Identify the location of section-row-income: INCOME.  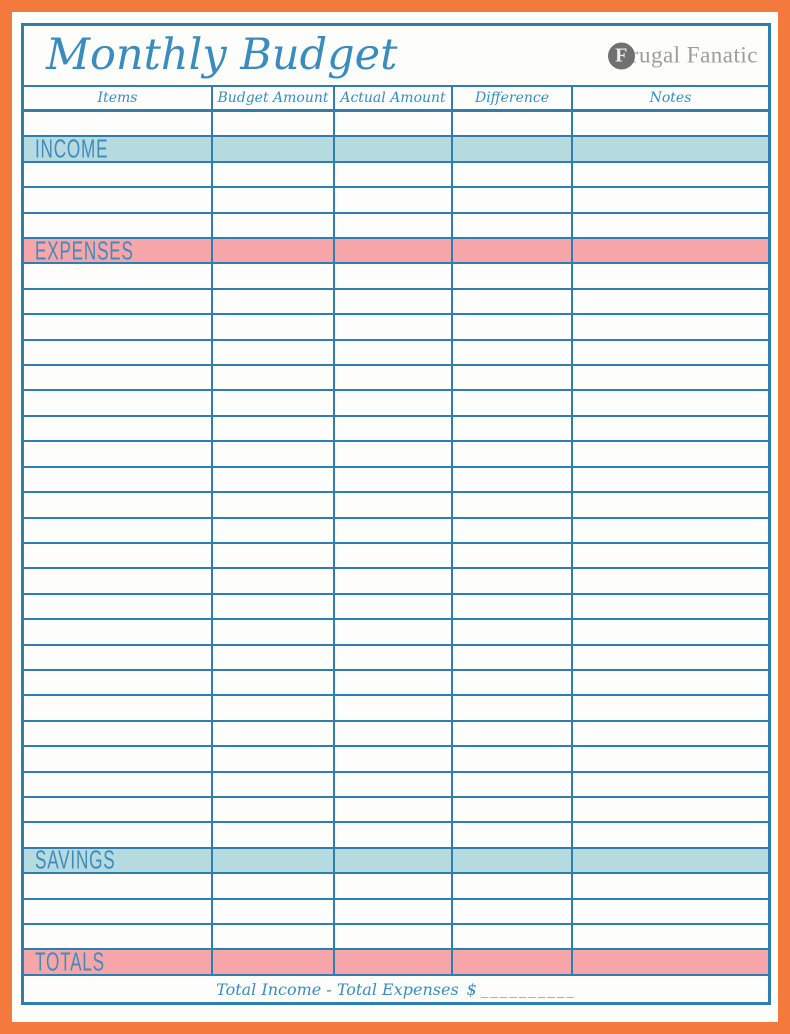
(396, 148).